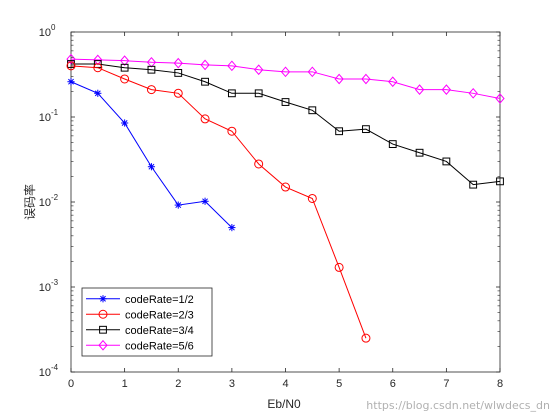 This screenshot has width=554, height=415. I want to click on y-tick-label: 10 -2, so click(49, 201).